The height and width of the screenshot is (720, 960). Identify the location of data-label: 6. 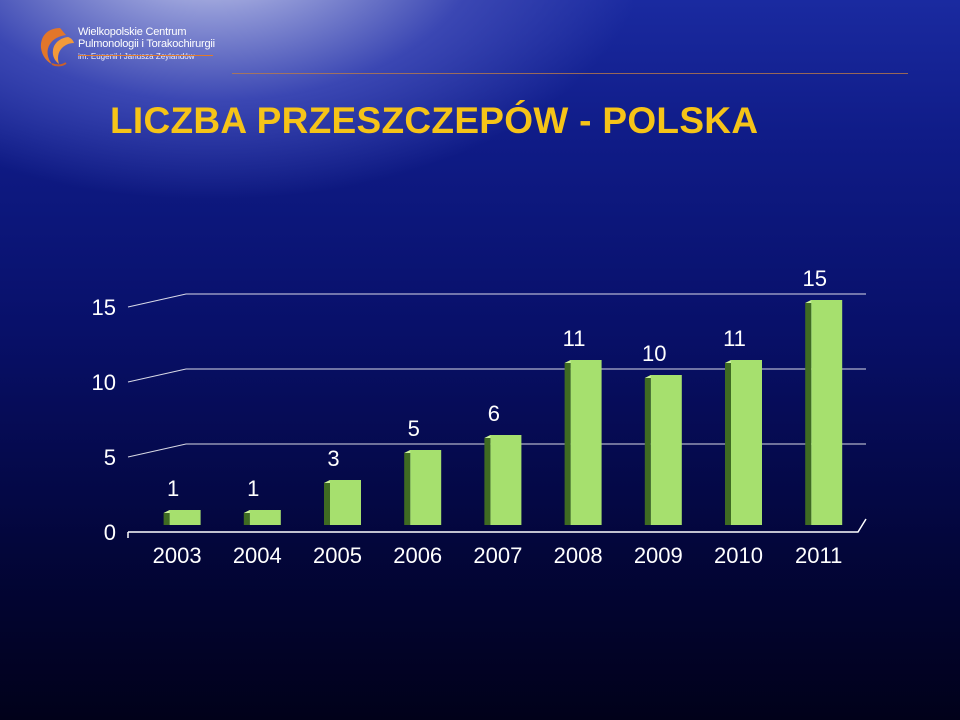
(494, 413).